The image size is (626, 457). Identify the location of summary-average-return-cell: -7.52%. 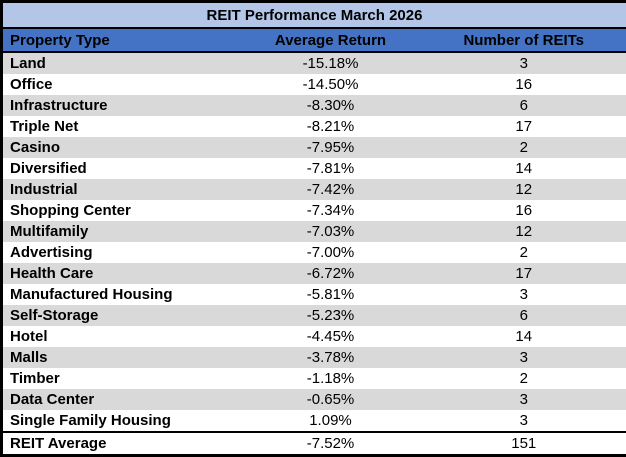
(330, 443).